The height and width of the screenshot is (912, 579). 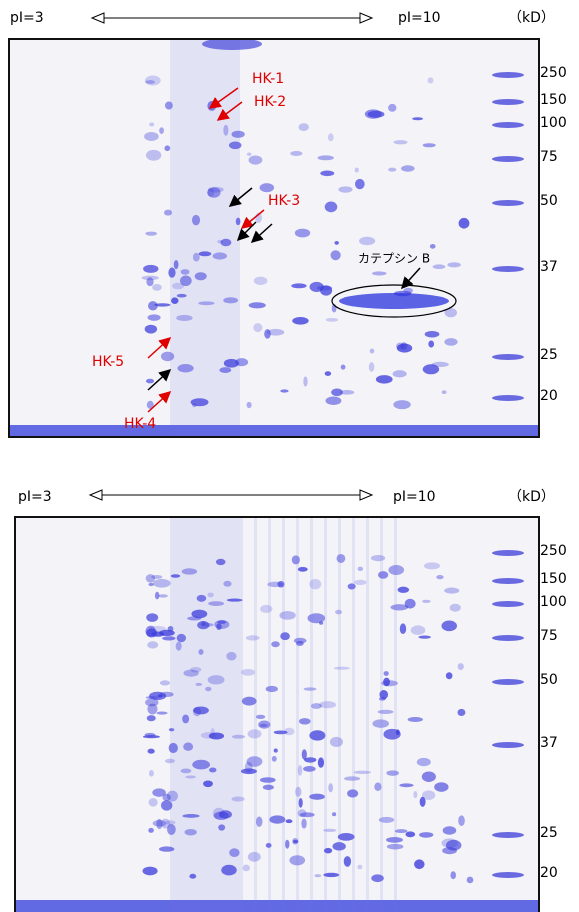 What do you see at coordinates (549, 680) in the screenshot?
I see `mw-label: 50` at bounding box center [549, 680].